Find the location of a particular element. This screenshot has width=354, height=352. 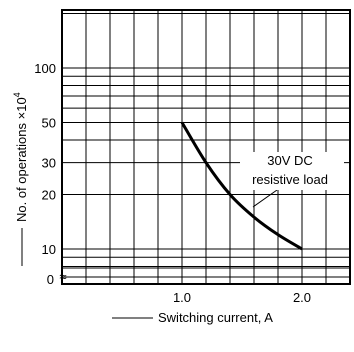

y-axis-label: No. of operations ×104 is located at coordinates (20, 157).